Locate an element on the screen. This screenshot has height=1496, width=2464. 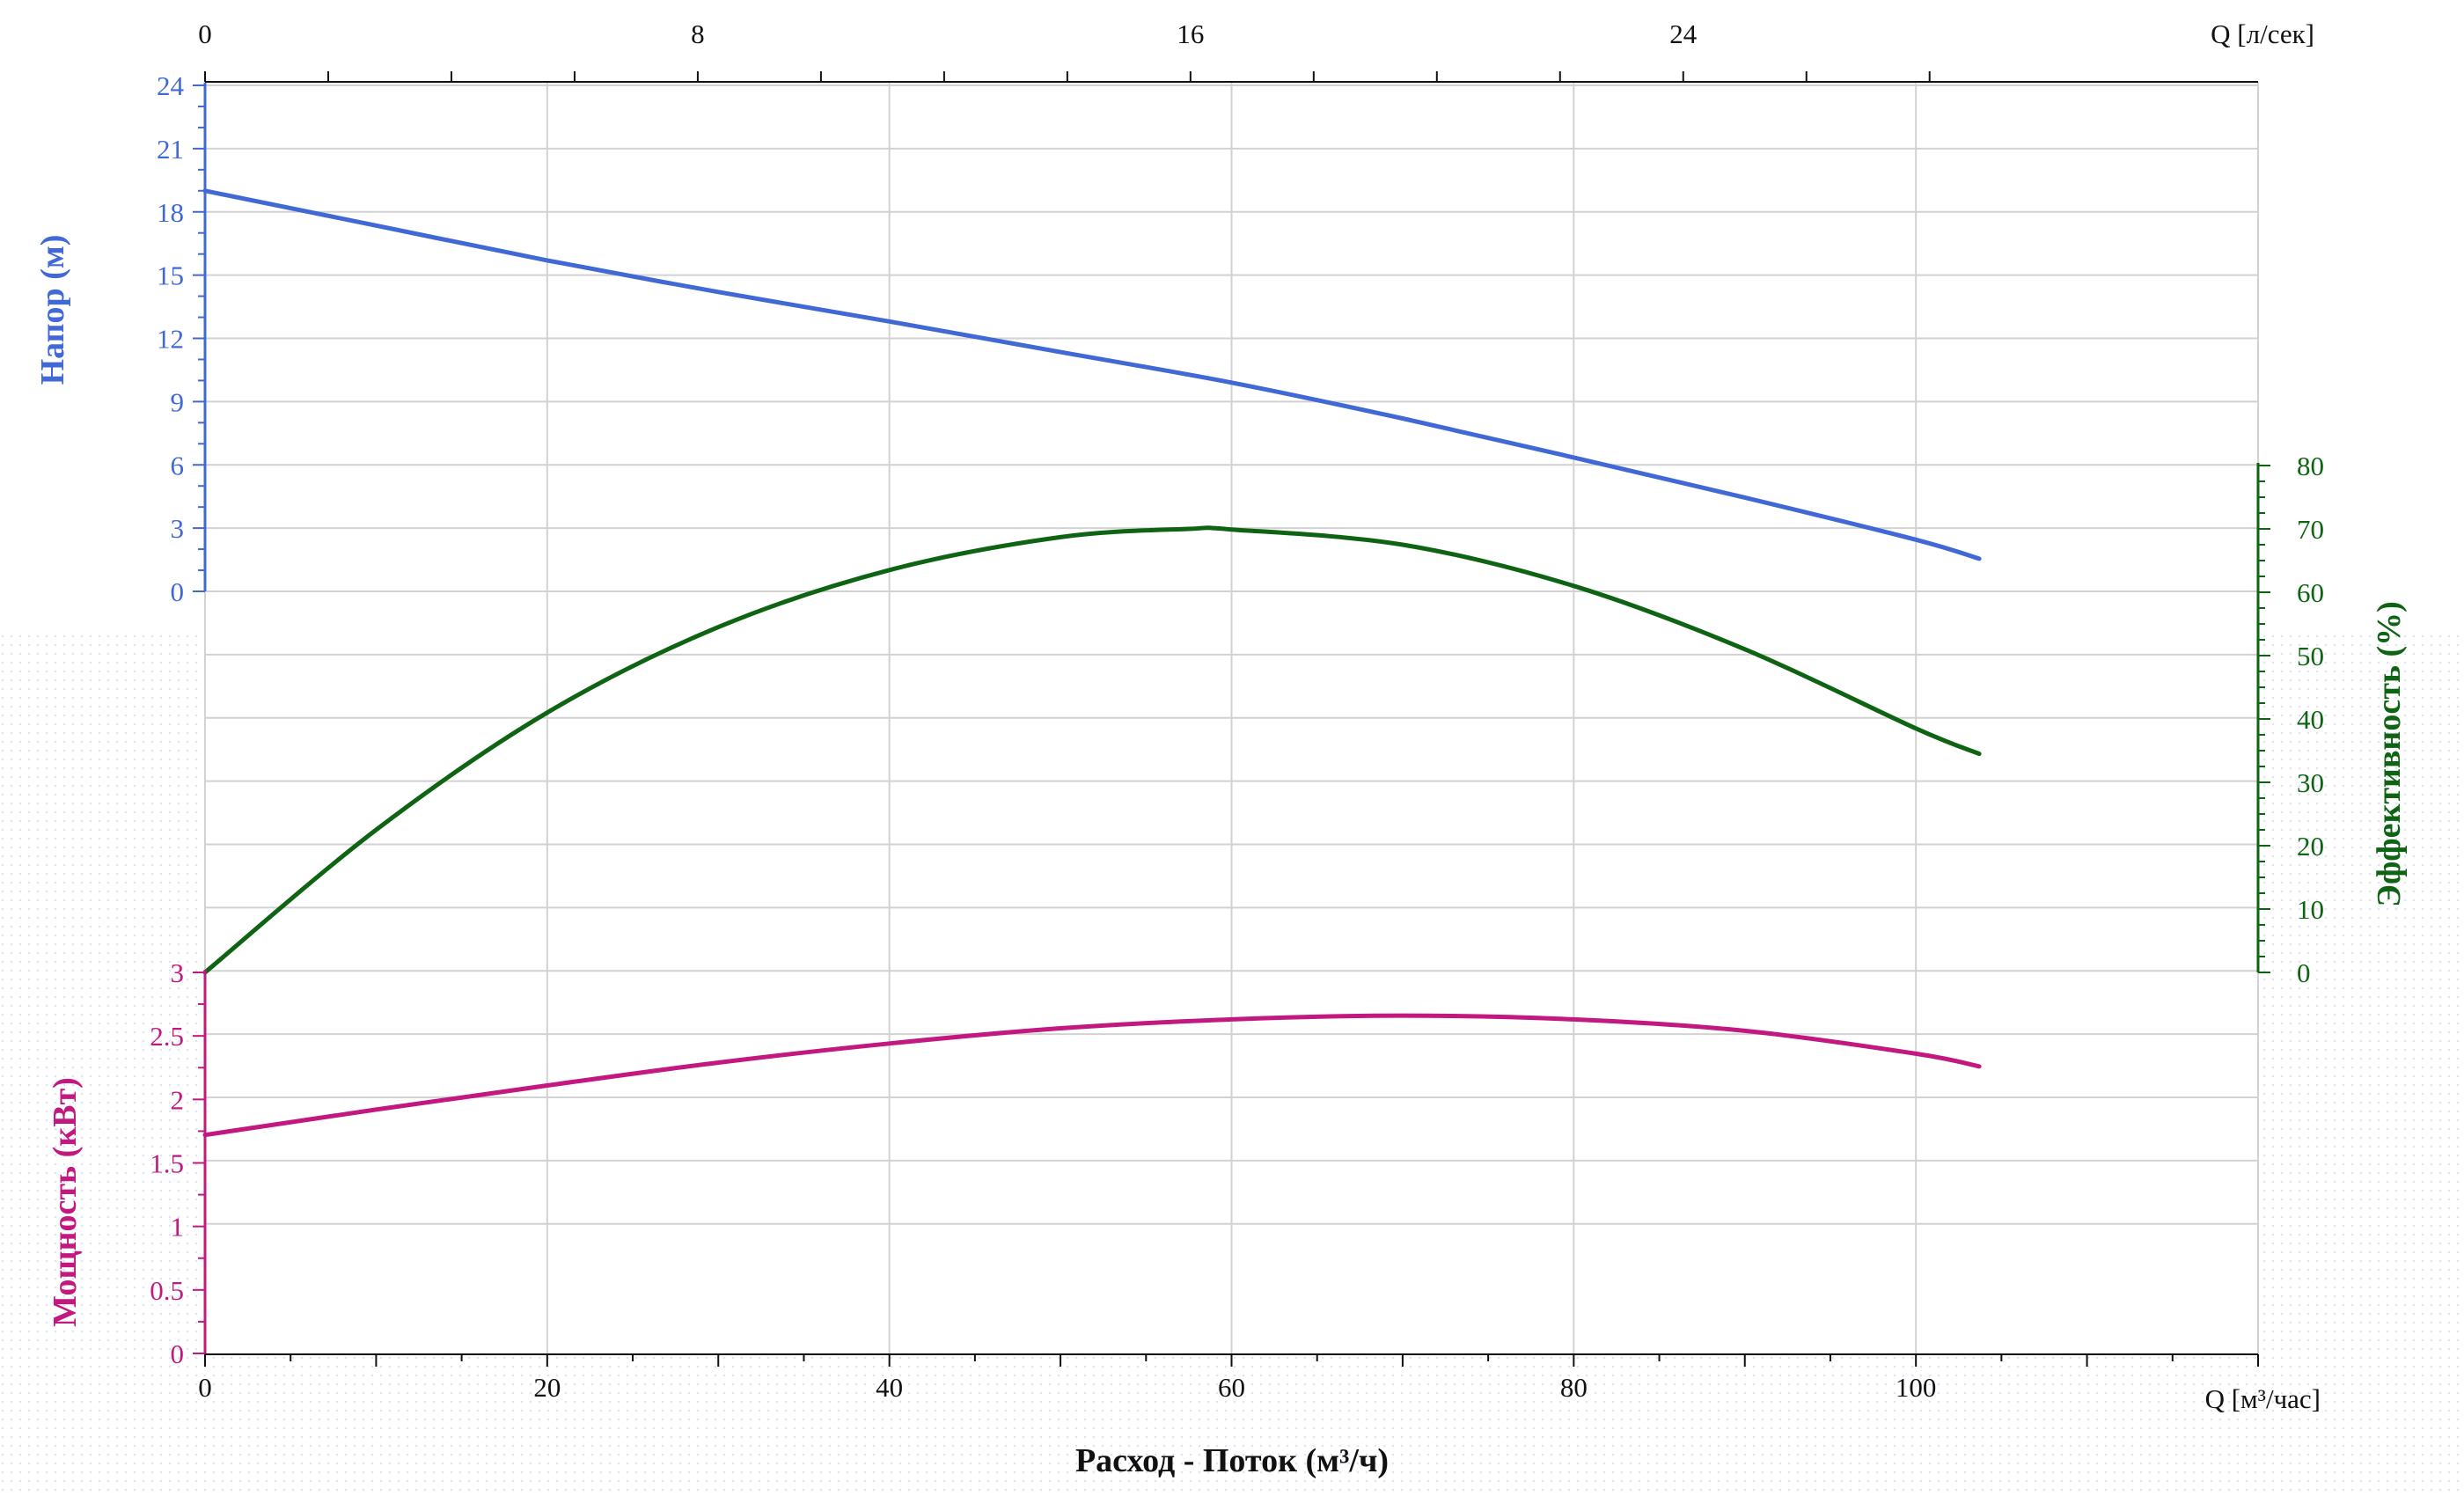
x2-axis-tick-label: 0 is located at coordinates (205, 33).